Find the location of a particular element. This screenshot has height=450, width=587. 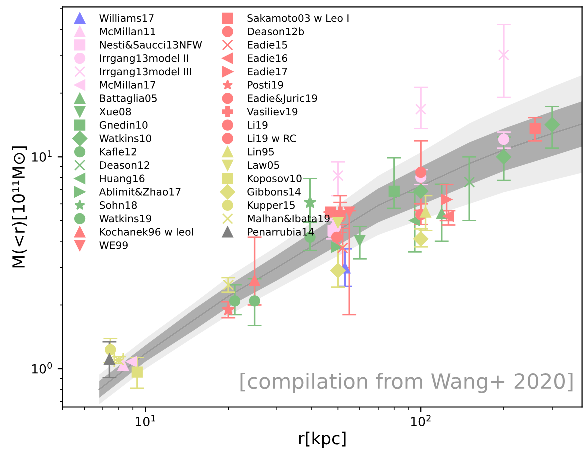

legend-label: Irrgang13model III is located at coordinates (146, 73).